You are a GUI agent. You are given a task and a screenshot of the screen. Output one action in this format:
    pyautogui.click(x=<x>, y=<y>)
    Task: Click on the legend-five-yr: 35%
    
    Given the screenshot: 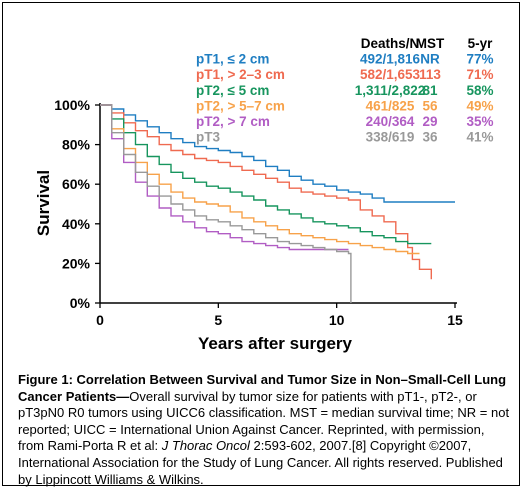 What is the action you would take?
    pyautogui.click(x=479, y=121)
    